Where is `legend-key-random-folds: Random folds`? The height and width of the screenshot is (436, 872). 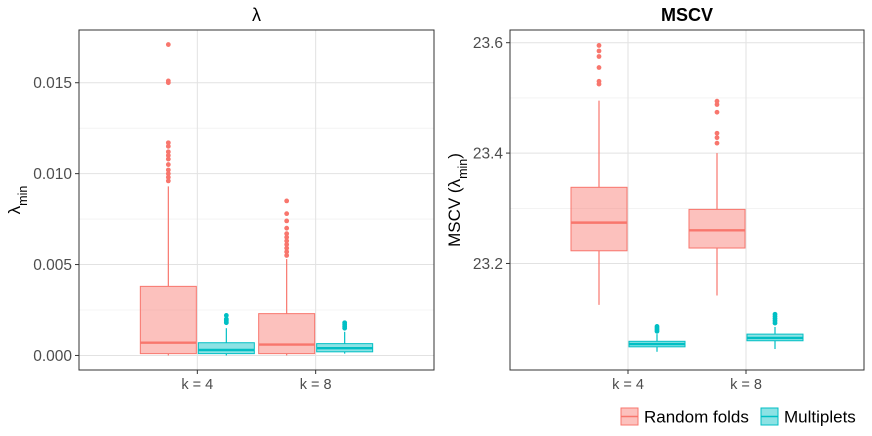
legend-key-random-folds: Random folds is located at coordinates (684, 417).